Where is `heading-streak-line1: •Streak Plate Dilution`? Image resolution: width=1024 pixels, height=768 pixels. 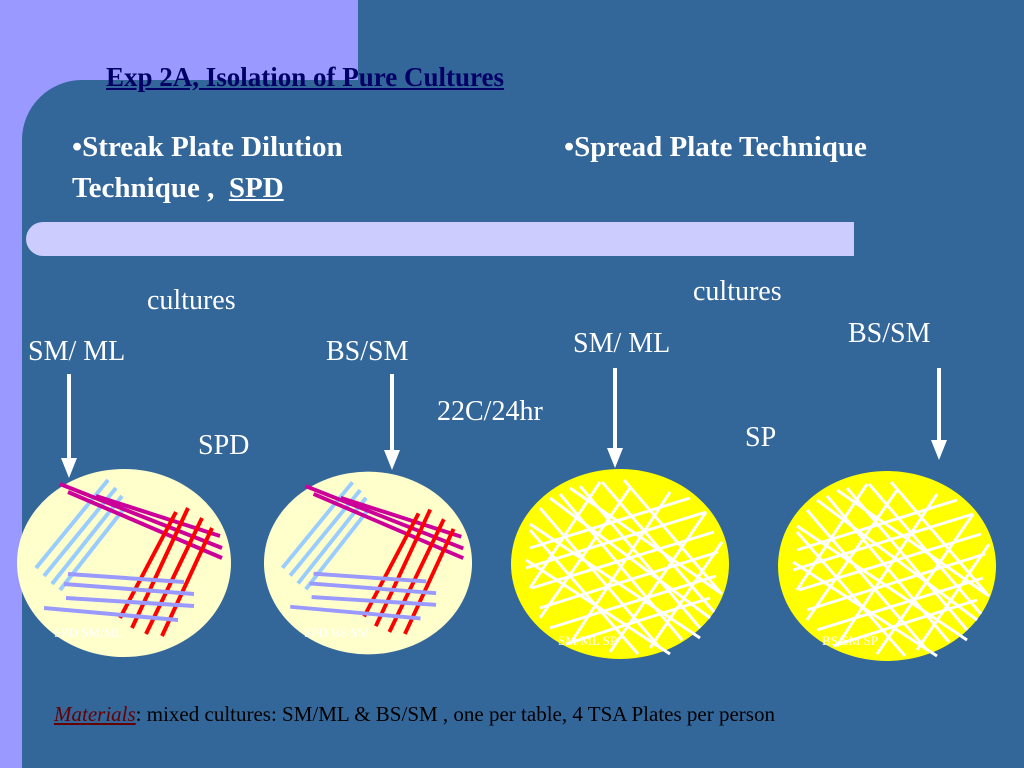
heading-streak-line1: •Streak Plate Dilution is located at coordinates (207, 147).